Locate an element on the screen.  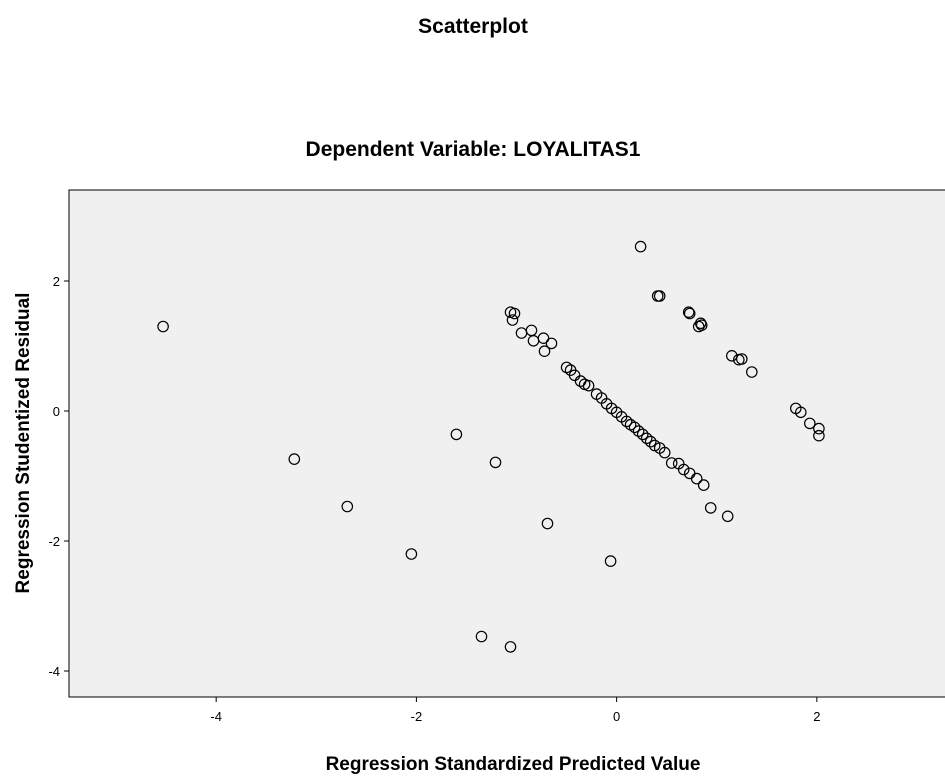
x-tick-label: -2 is located at coordinates (417, 716).